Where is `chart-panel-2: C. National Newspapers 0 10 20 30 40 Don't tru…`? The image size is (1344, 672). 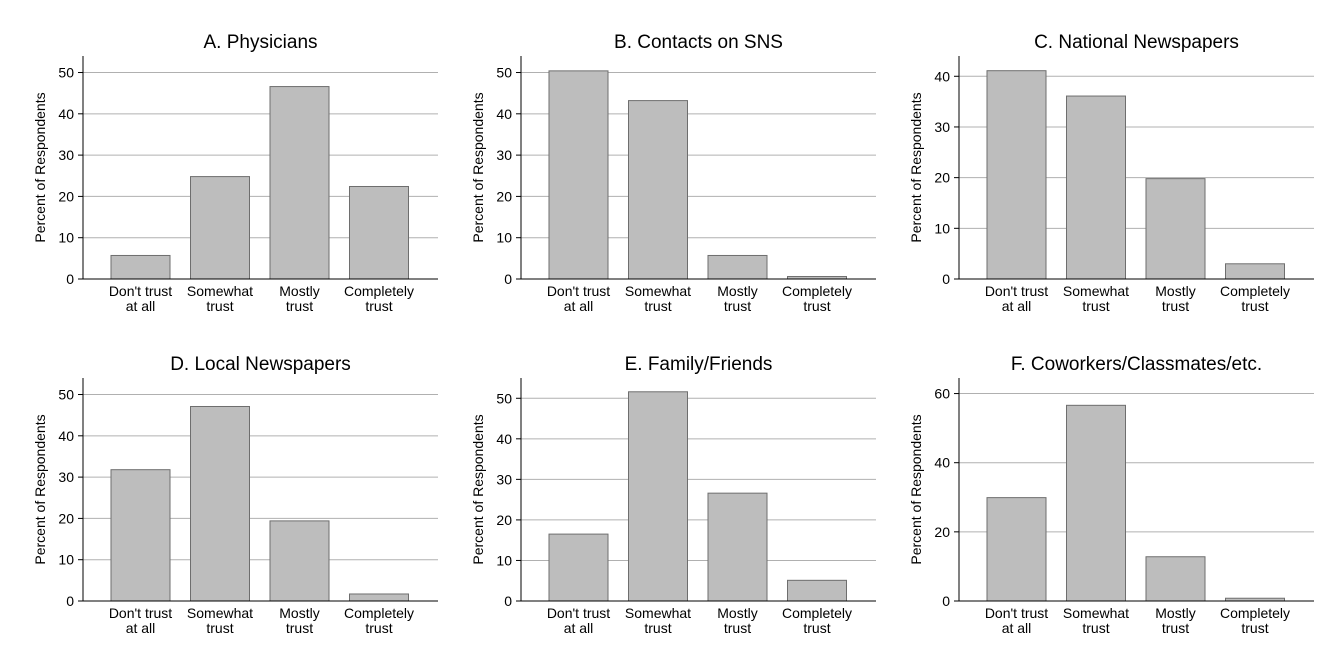 chart-panel-2: C. National Newspapers 0 10 20 30 40 Don't tru… is located at coordinates (1111, 173).